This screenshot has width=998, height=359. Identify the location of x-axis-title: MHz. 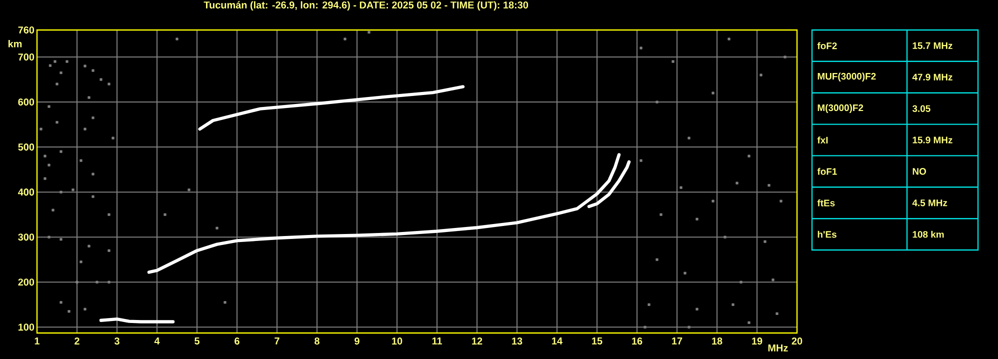
(778, 348).